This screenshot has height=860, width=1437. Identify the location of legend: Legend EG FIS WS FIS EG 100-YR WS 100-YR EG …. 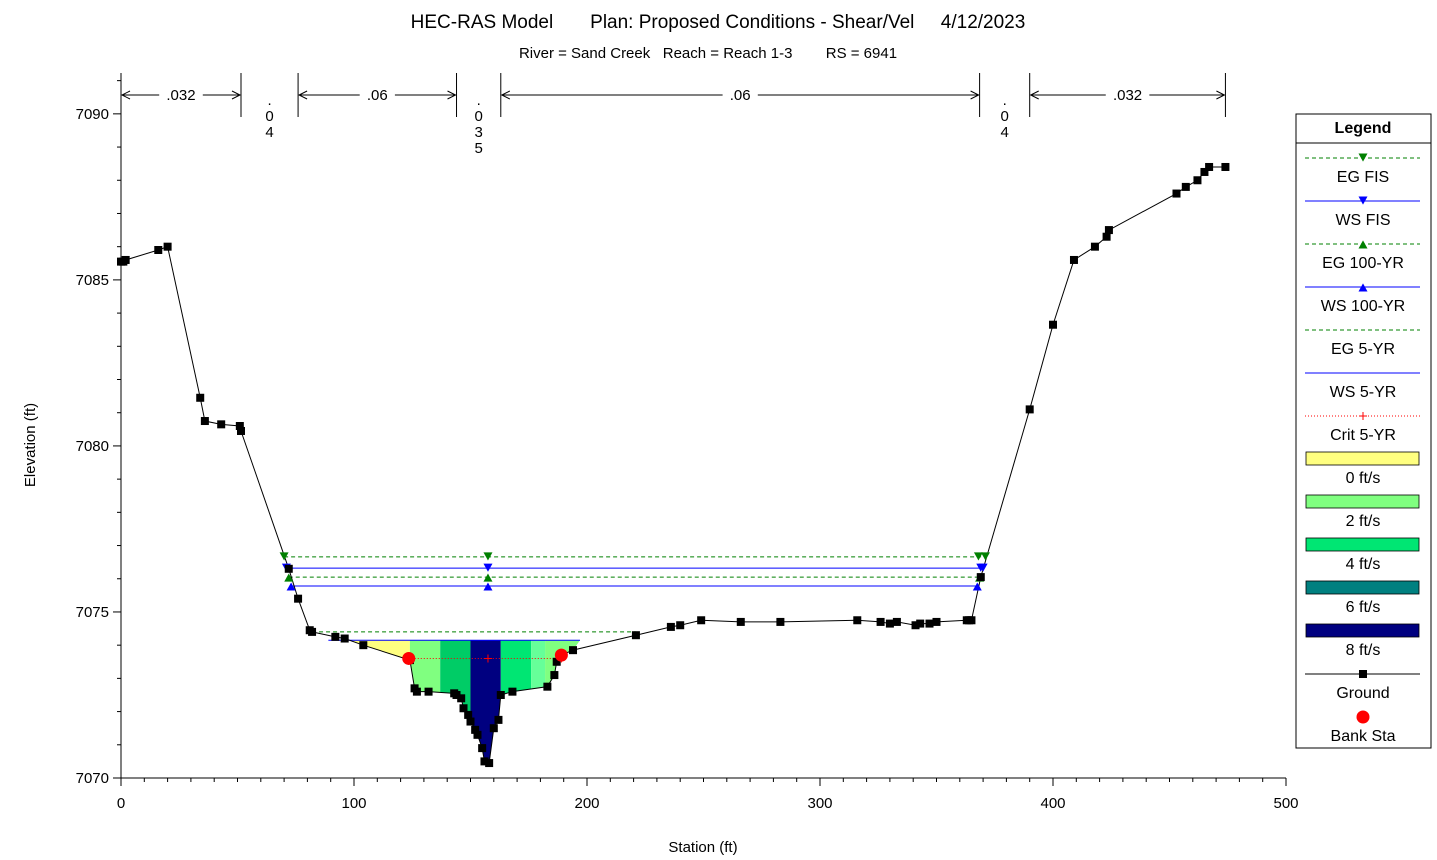
(1363, 431).